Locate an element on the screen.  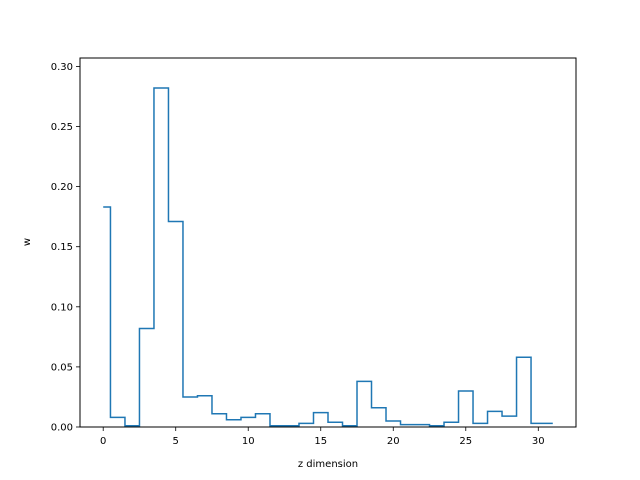
x-axis-label: z dimension is located at coordinates (328, 464).